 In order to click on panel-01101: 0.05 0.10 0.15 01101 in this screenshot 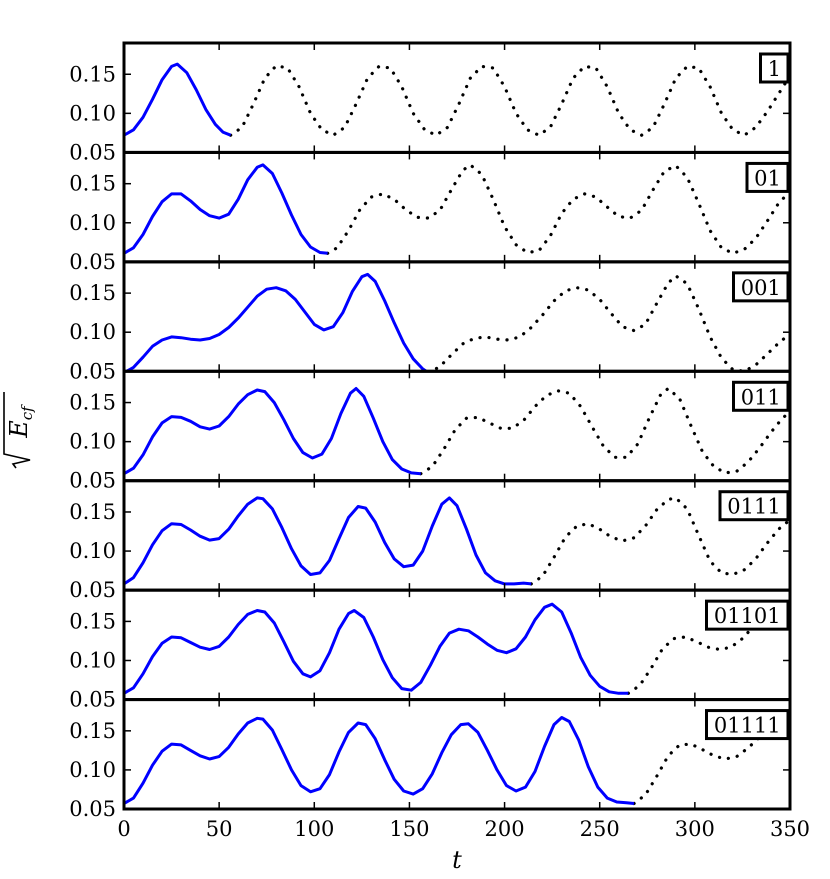, I will do `click(430, 650)`.